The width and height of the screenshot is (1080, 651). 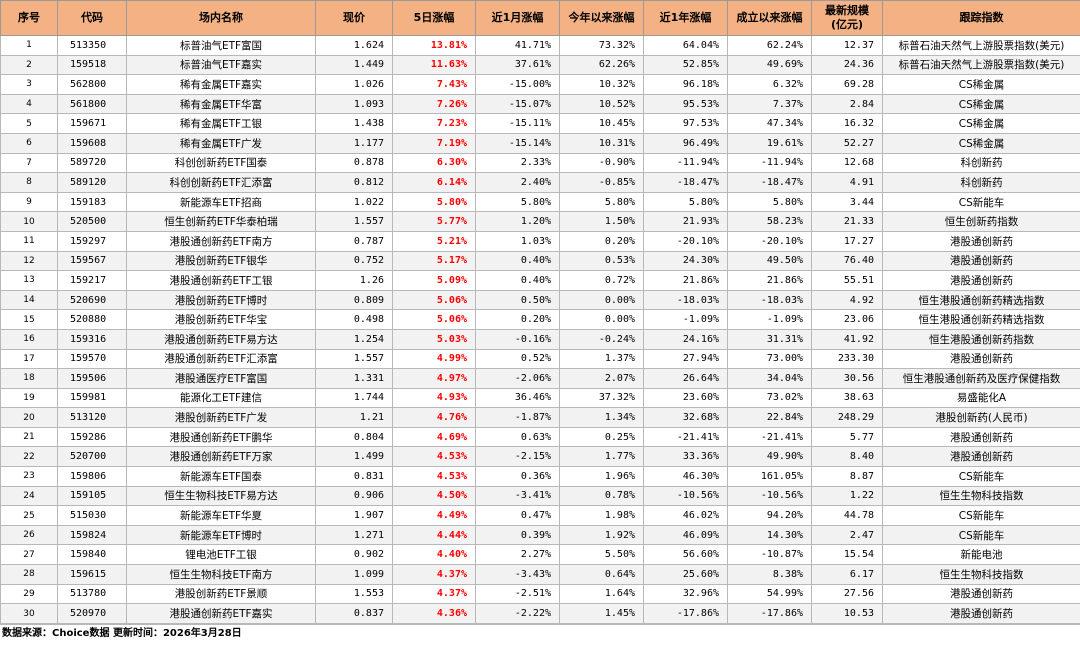 I want to click on change-1month: 37.61%, so click(x=517, y=65).